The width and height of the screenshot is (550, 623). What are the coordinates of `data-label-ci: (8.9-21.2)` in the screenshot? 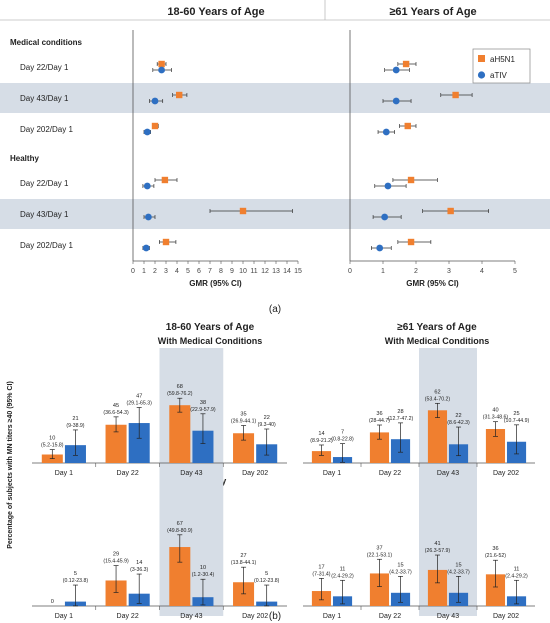 It's located at (321, 441).